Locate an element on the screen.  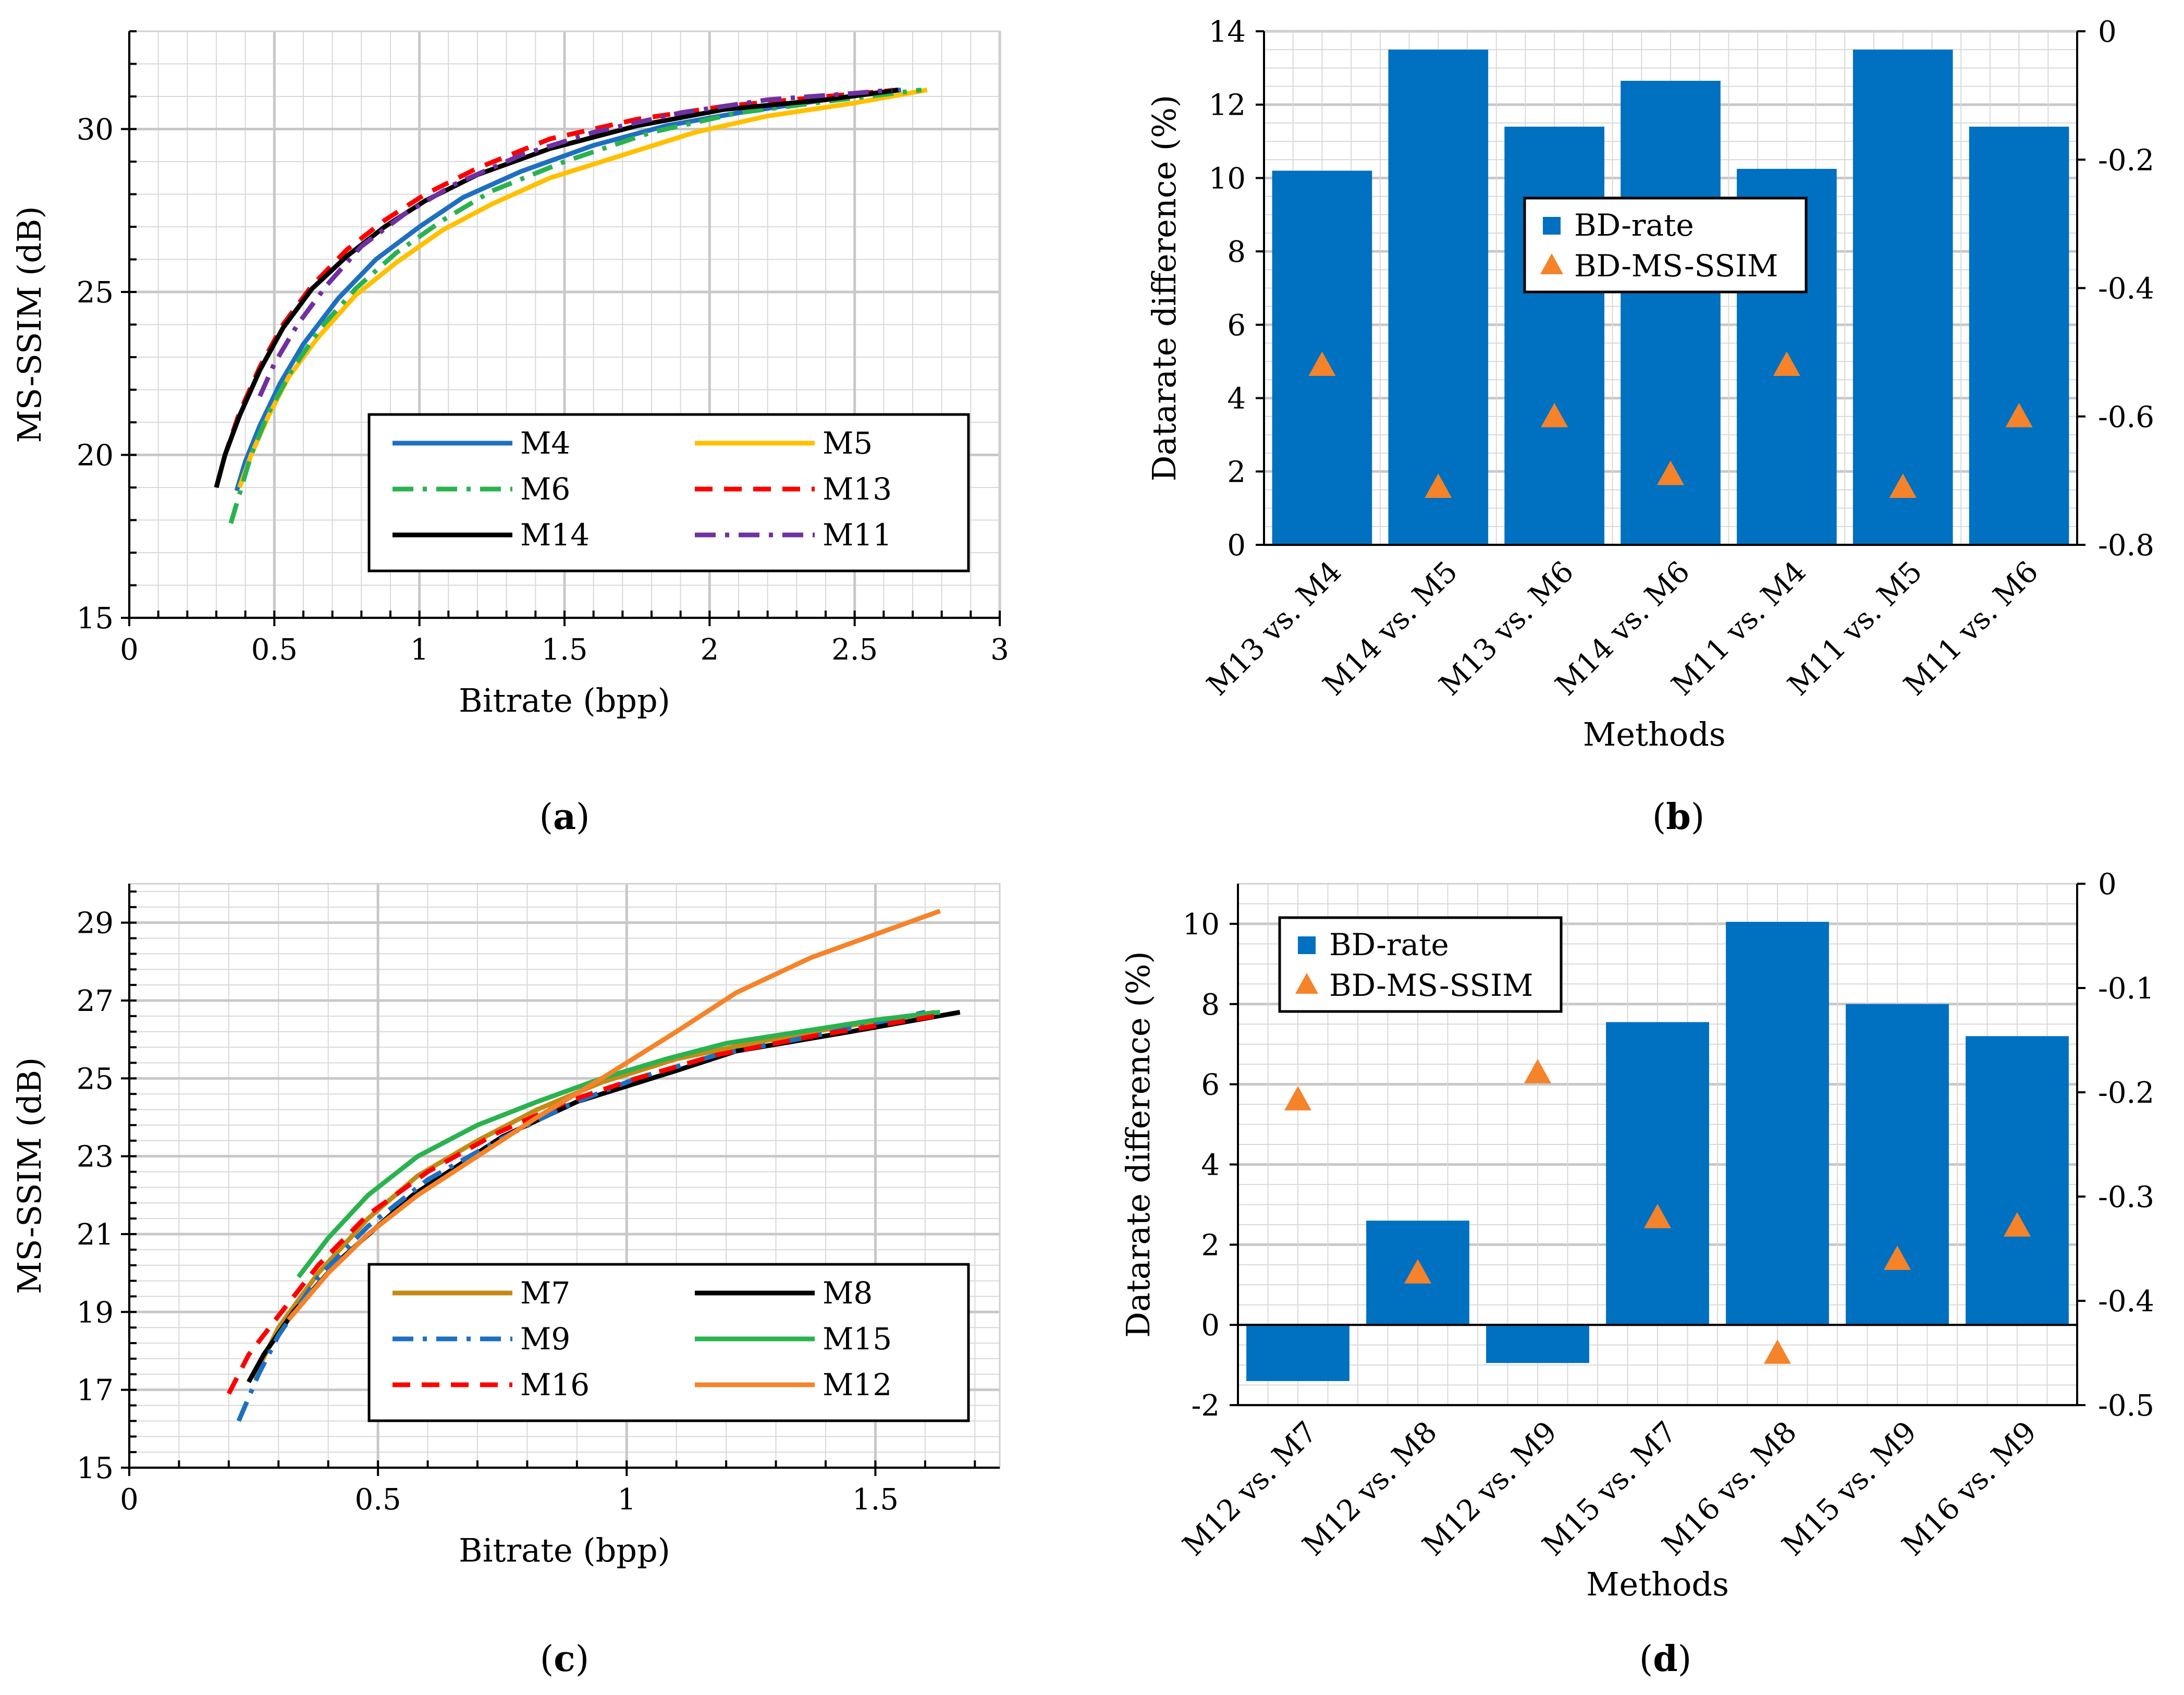
series-line-m14 is located at coordinates (556, 288).